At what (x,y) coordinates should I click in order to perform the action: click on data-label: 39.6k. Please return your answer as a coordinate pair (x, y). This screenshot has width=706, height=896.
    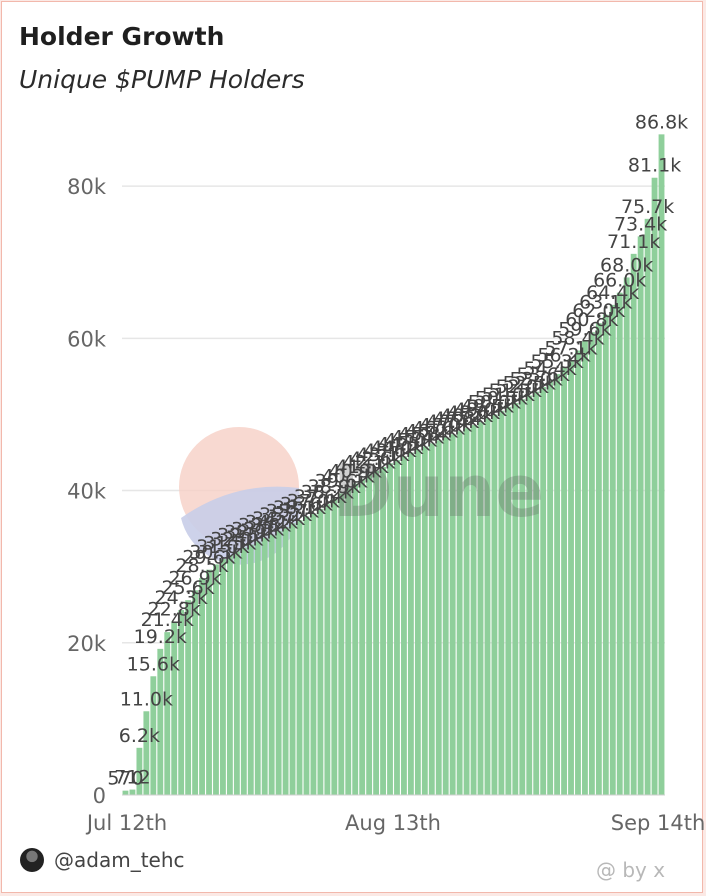
    Looking at the image, I should click on (341, 482).